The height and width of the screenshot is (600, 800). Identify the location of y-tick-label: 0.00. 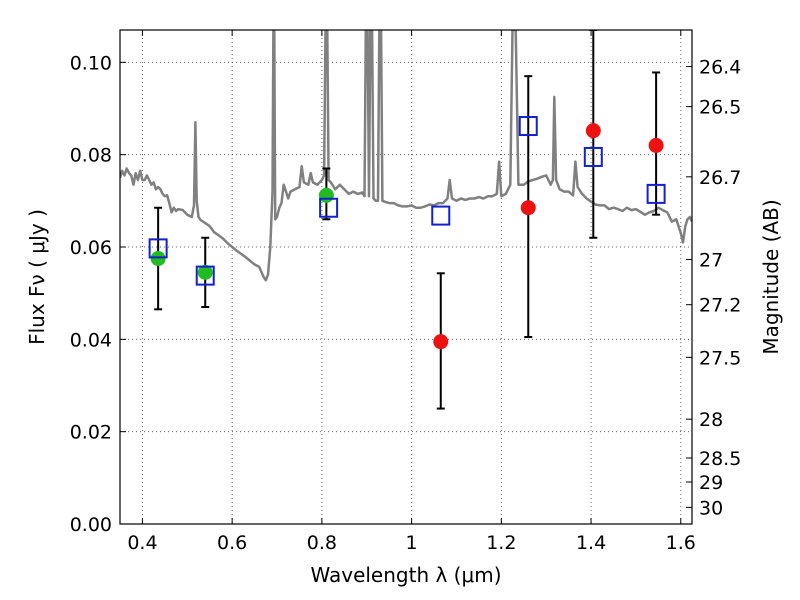
(91, 525).